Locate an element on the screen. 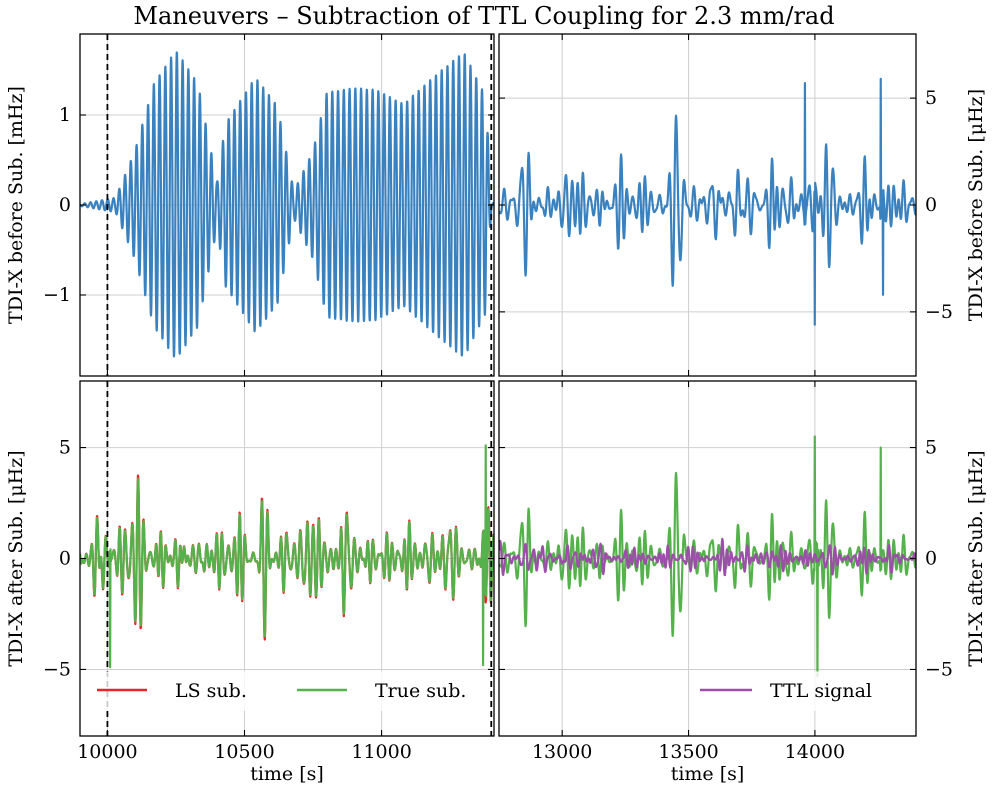 The image size is (996, 793). legend-label: TTL signal is located at coordinates (821, 691).